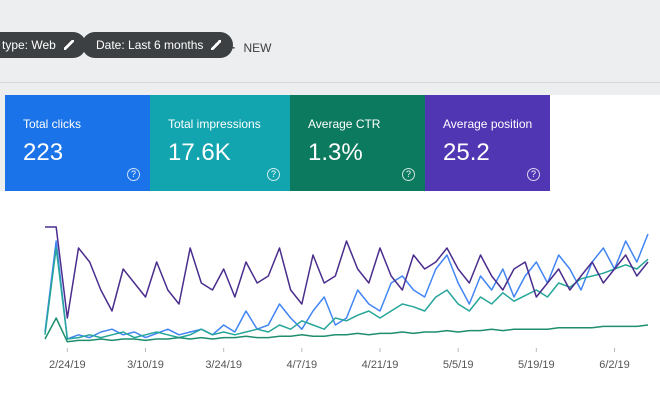 Image resolution: width=660 pixels, height=403 pixels. I want to click on new-button: + NEW, so click(248, 48).